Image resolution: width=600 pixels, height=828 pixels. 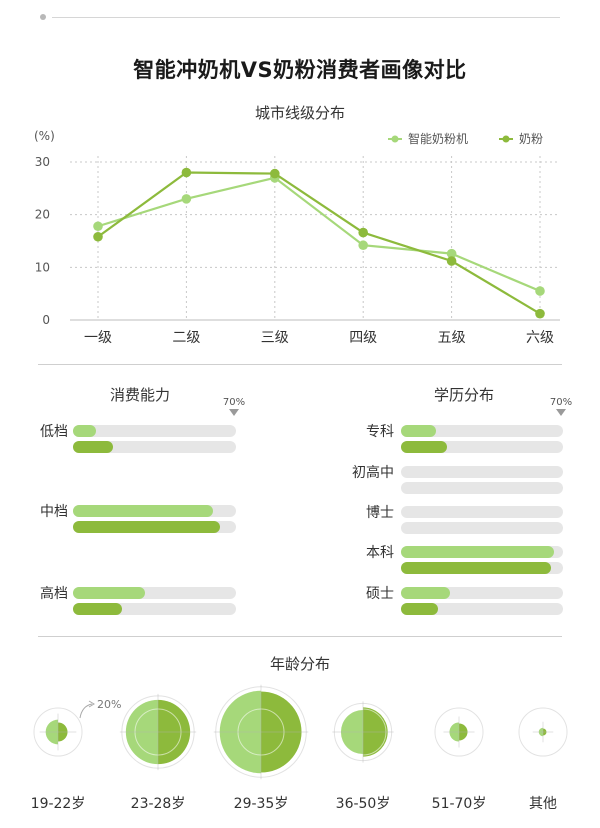 I want to click on legend-label: 奶粉, so click(x=531, y=139).